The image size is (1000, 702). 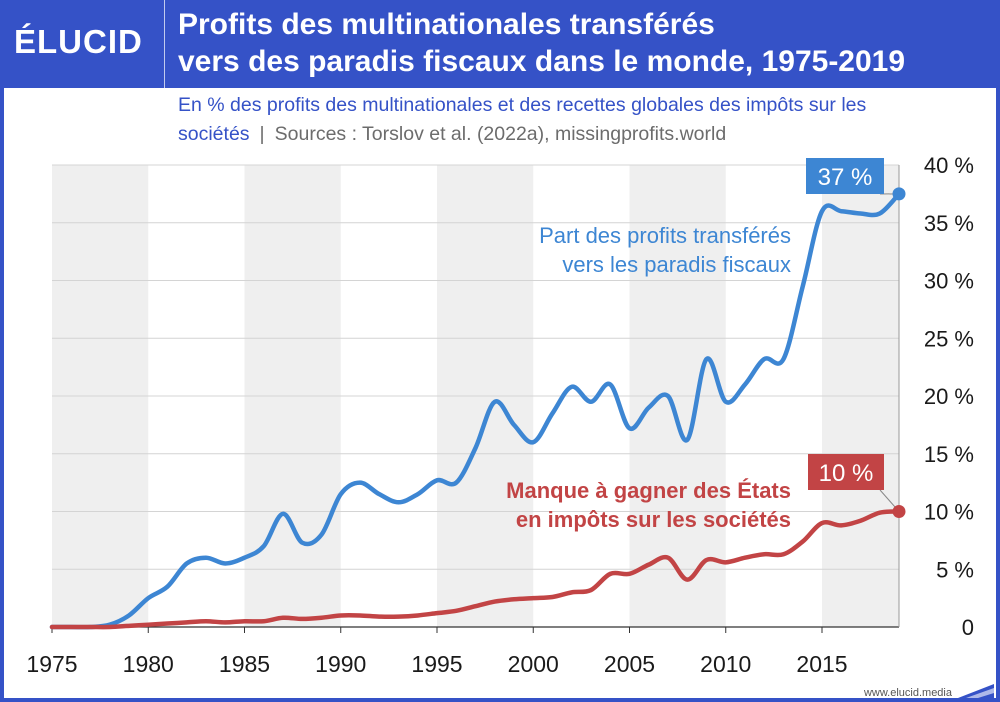 What do you see at coordinates (533, 664) in the screenshot?
I see `x-tick-label: 2000` at bounding box center [533, 664].